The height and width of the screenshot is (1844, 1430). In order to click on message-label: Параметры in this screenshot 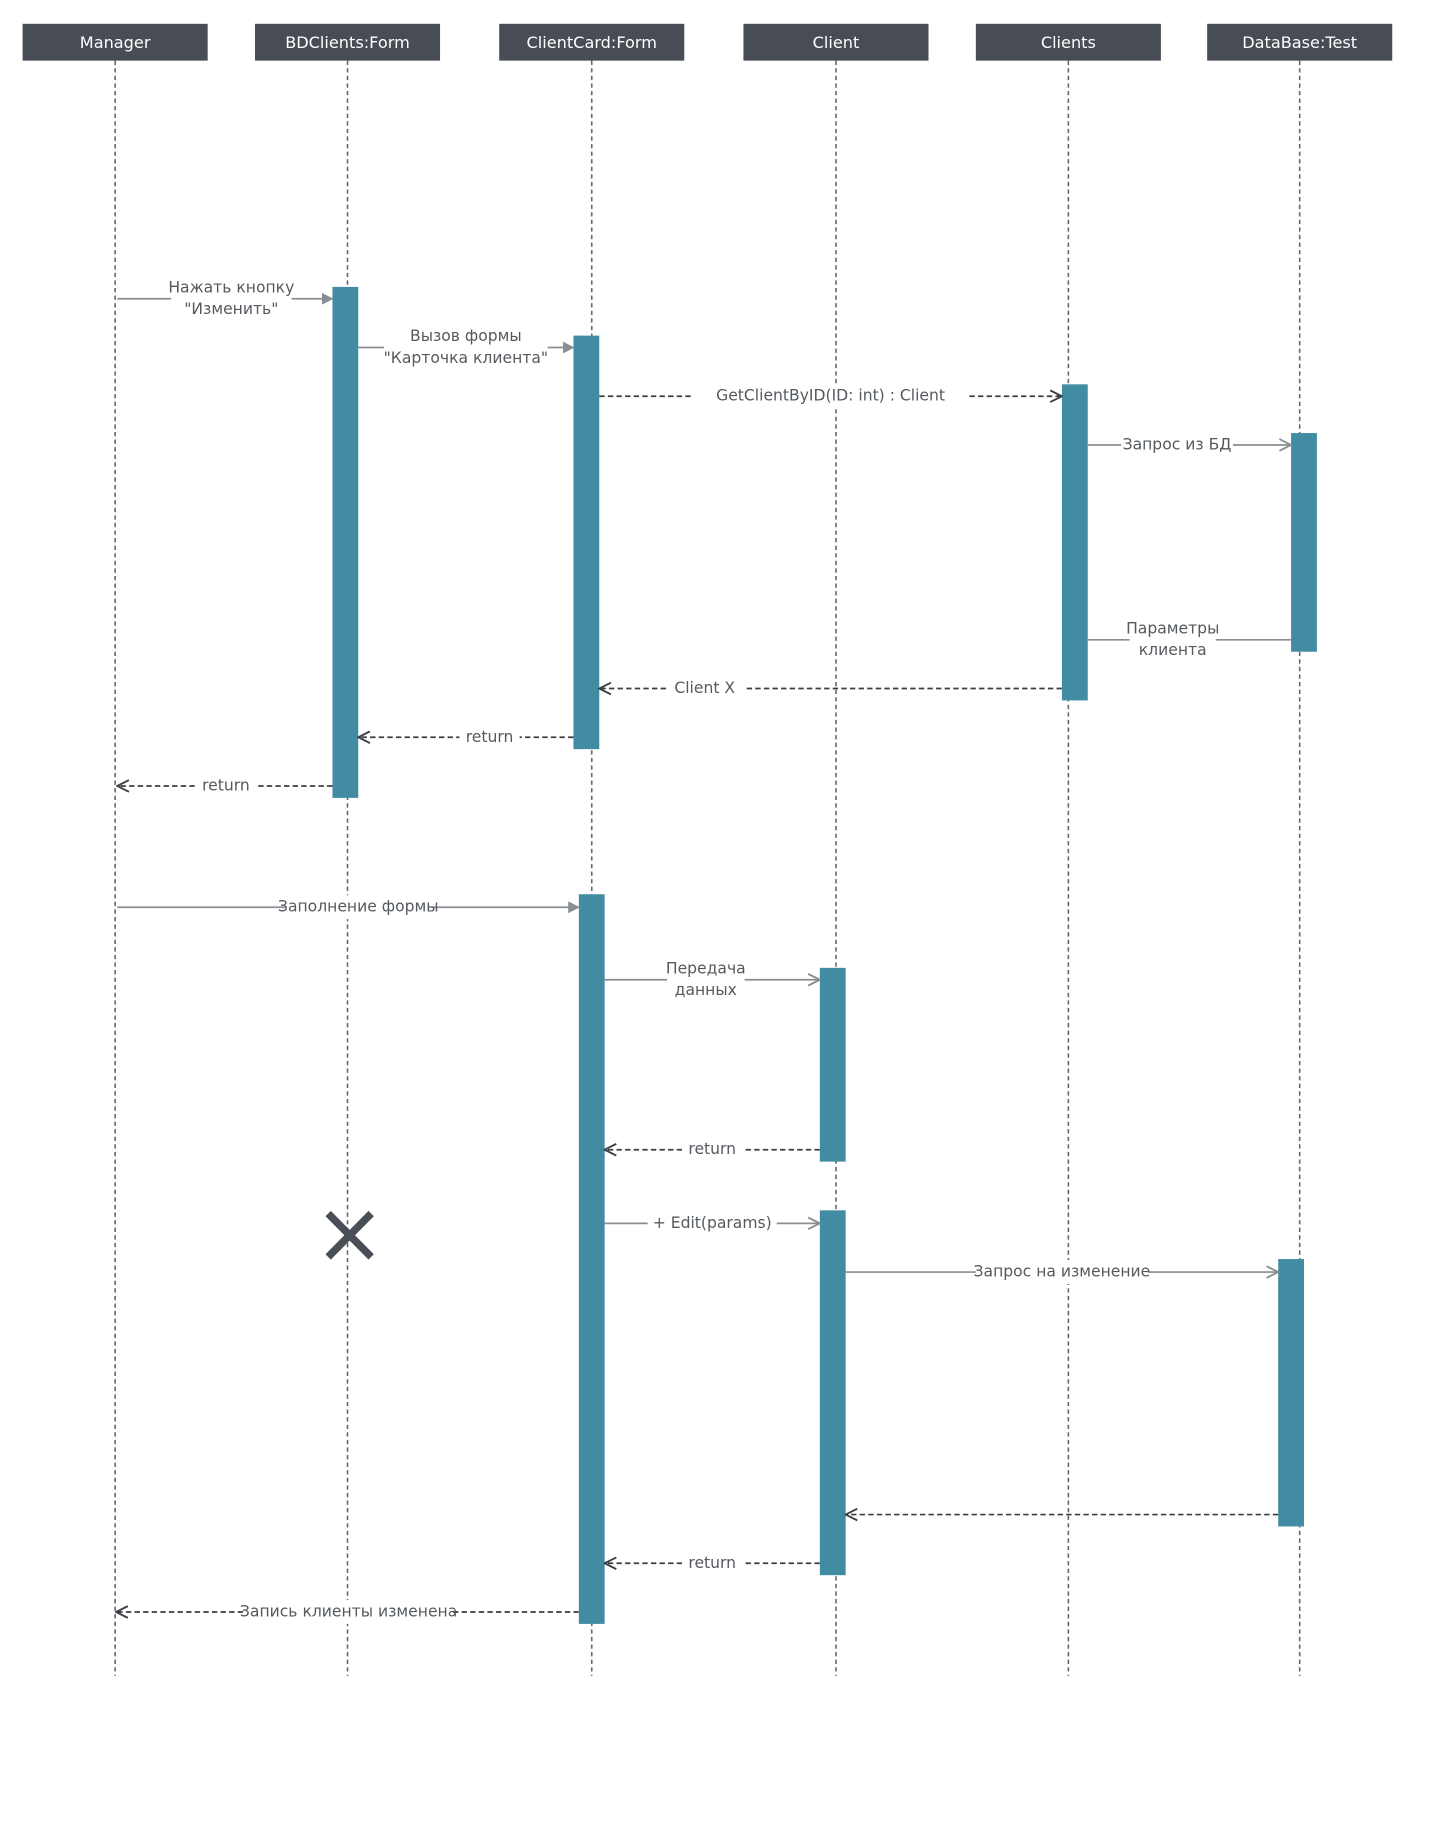, I will do `click(1172, 627)`.